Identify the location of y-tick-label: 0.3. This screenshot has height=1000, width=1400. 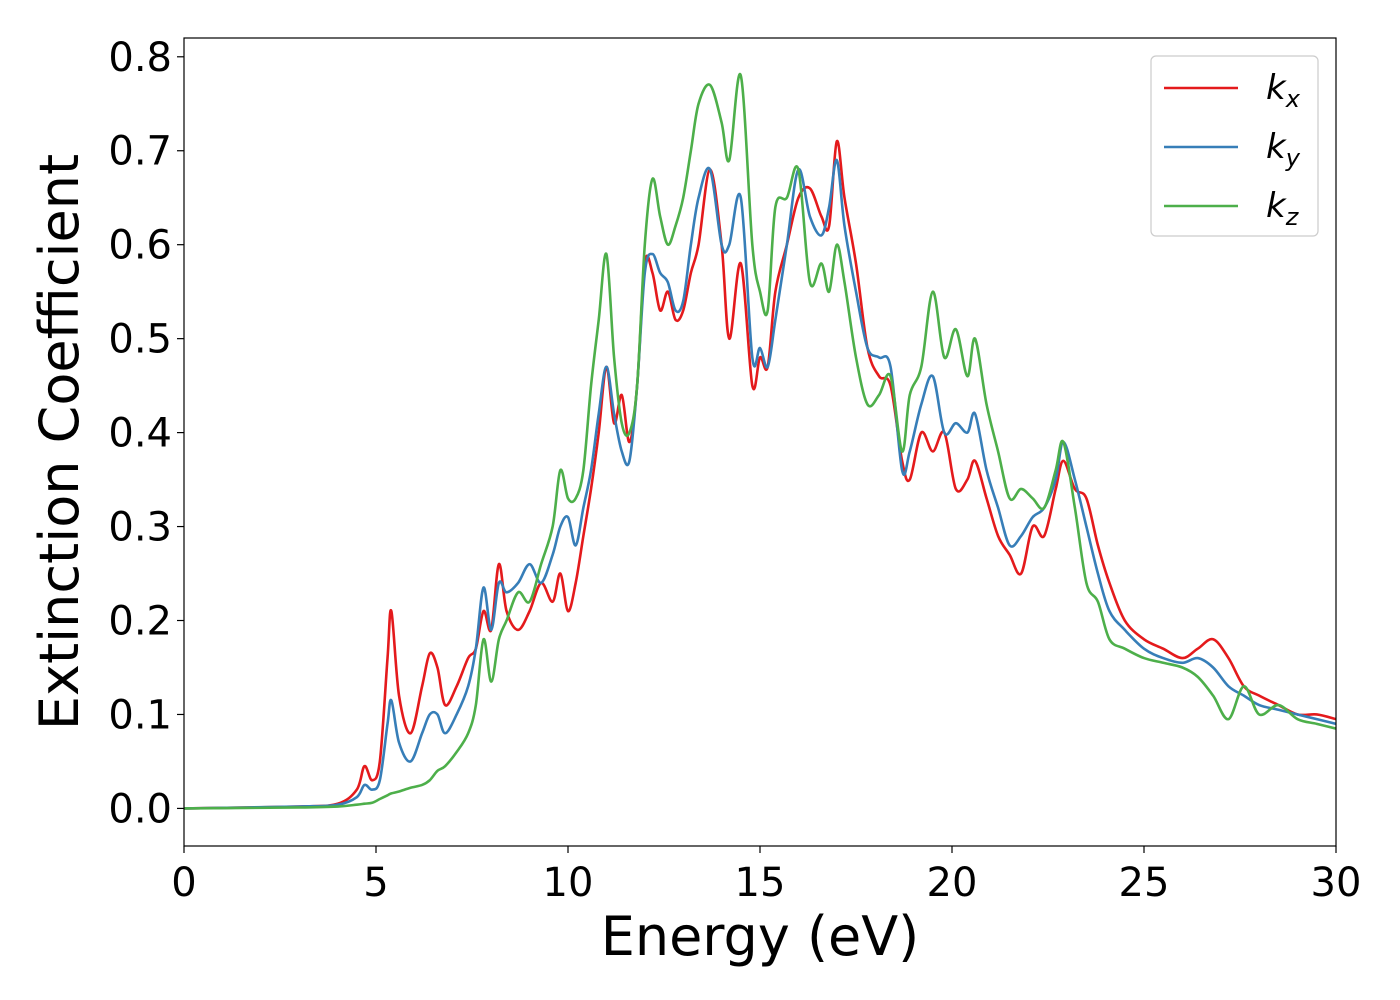
(140, 528).